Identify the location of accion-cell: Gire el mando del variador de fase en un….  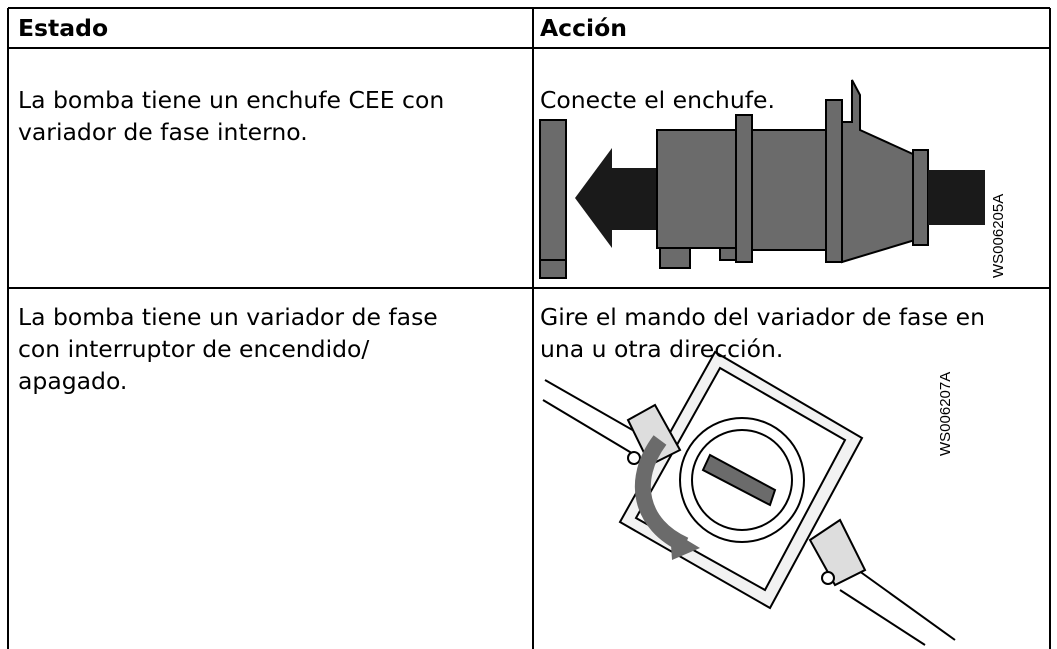
(762, 333).